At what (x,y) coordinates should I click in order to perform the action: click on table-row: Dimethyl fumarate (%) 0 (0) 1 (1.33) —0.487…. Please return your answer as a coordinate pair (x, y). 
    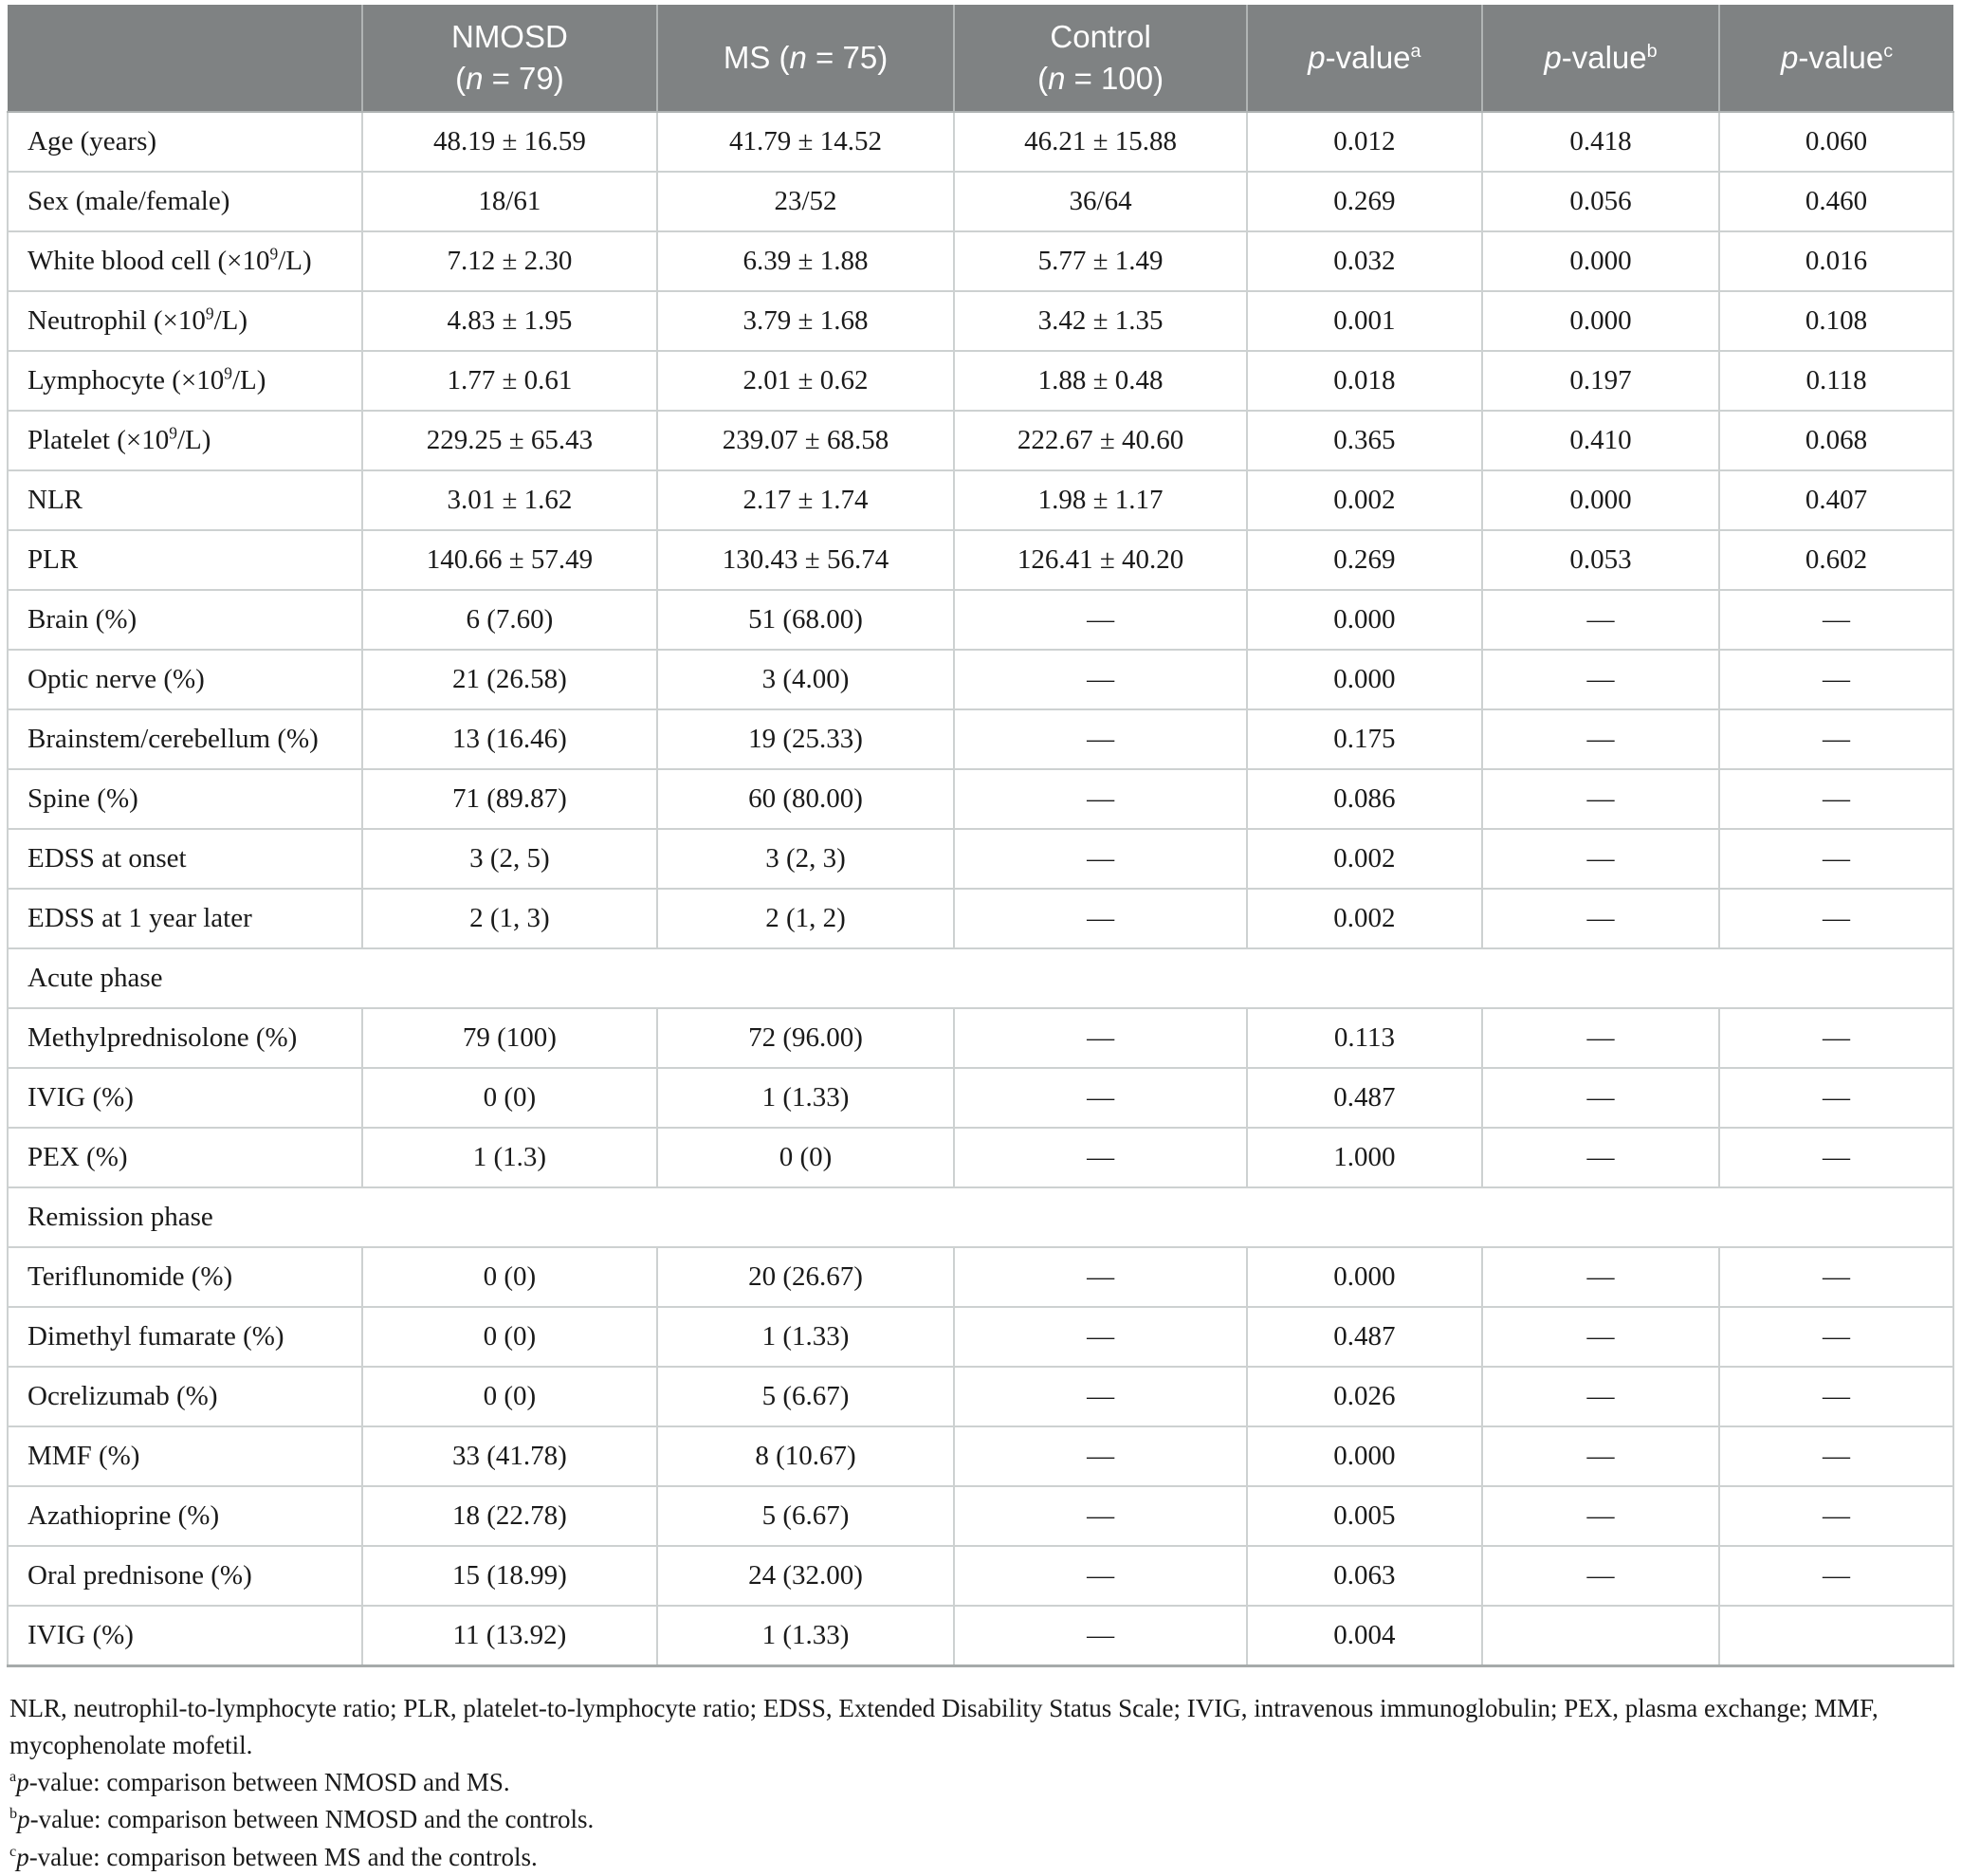
    Looking at the image, I should click on (980, 1337).